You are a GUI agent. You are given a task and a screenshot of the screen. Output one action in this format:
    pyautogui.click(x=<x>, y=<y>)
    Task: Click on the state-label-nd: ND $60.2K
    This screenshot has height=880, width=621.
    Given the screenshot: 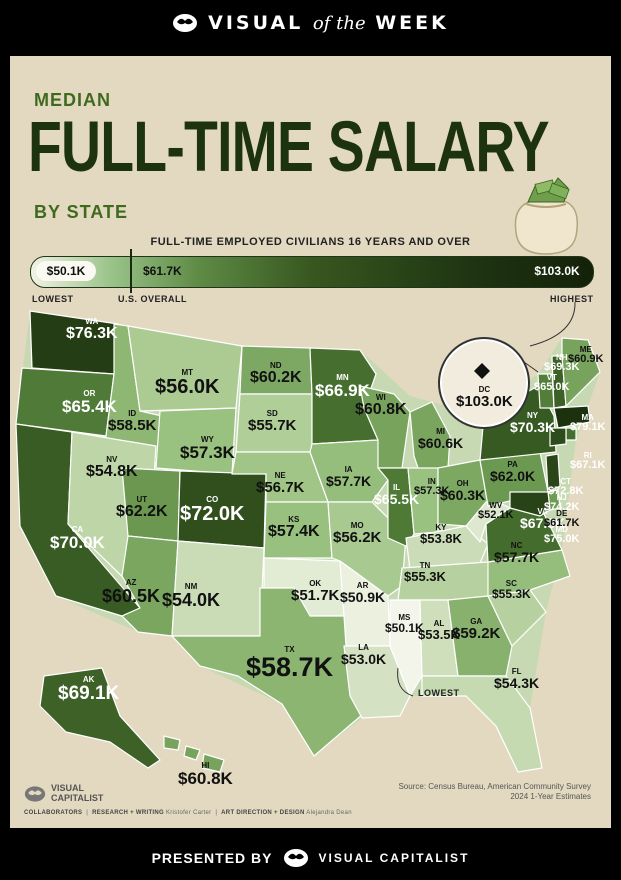 What is the action you would take?
    pyautogui.click(x=276, y=374)
    